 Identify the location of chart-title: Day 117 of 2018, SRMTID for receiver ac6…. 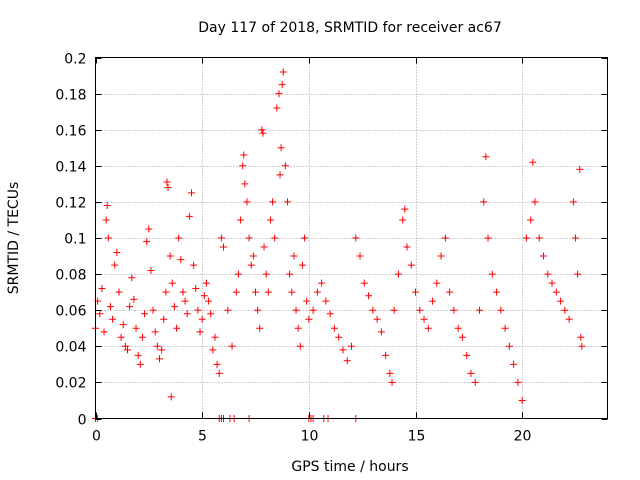
(350, 28).